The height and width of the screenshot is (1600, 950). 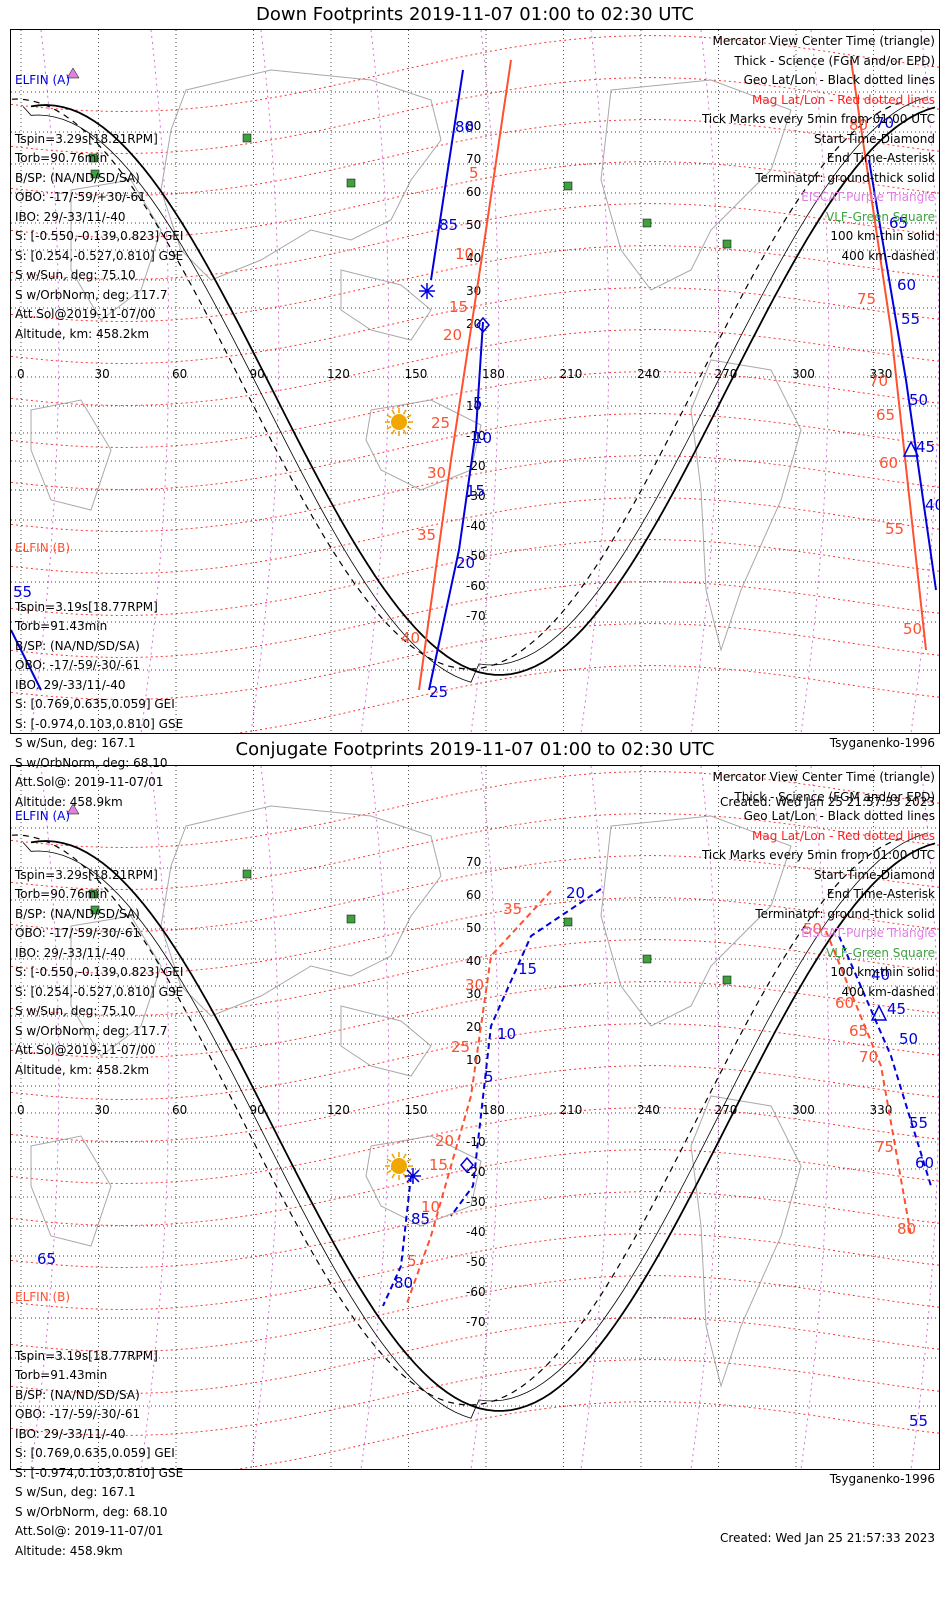 I want to click on track-b-tick-label: 5, so click(x=474, y=173).